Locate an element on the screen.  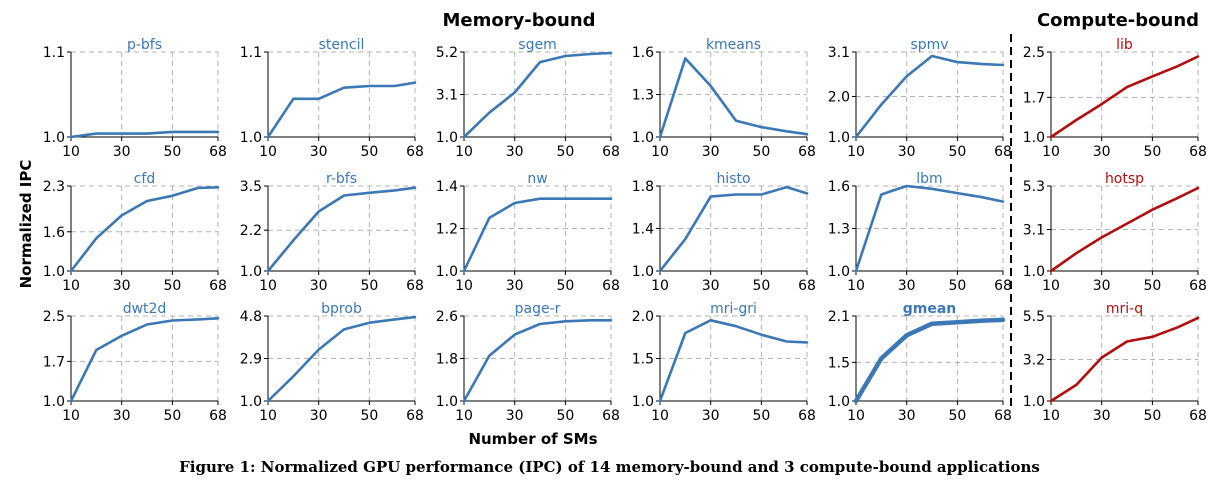
panel-mri-q: 1.0 3.2 5.5 10 30 50 68 mri-q is located at coordinates (1115, 362).